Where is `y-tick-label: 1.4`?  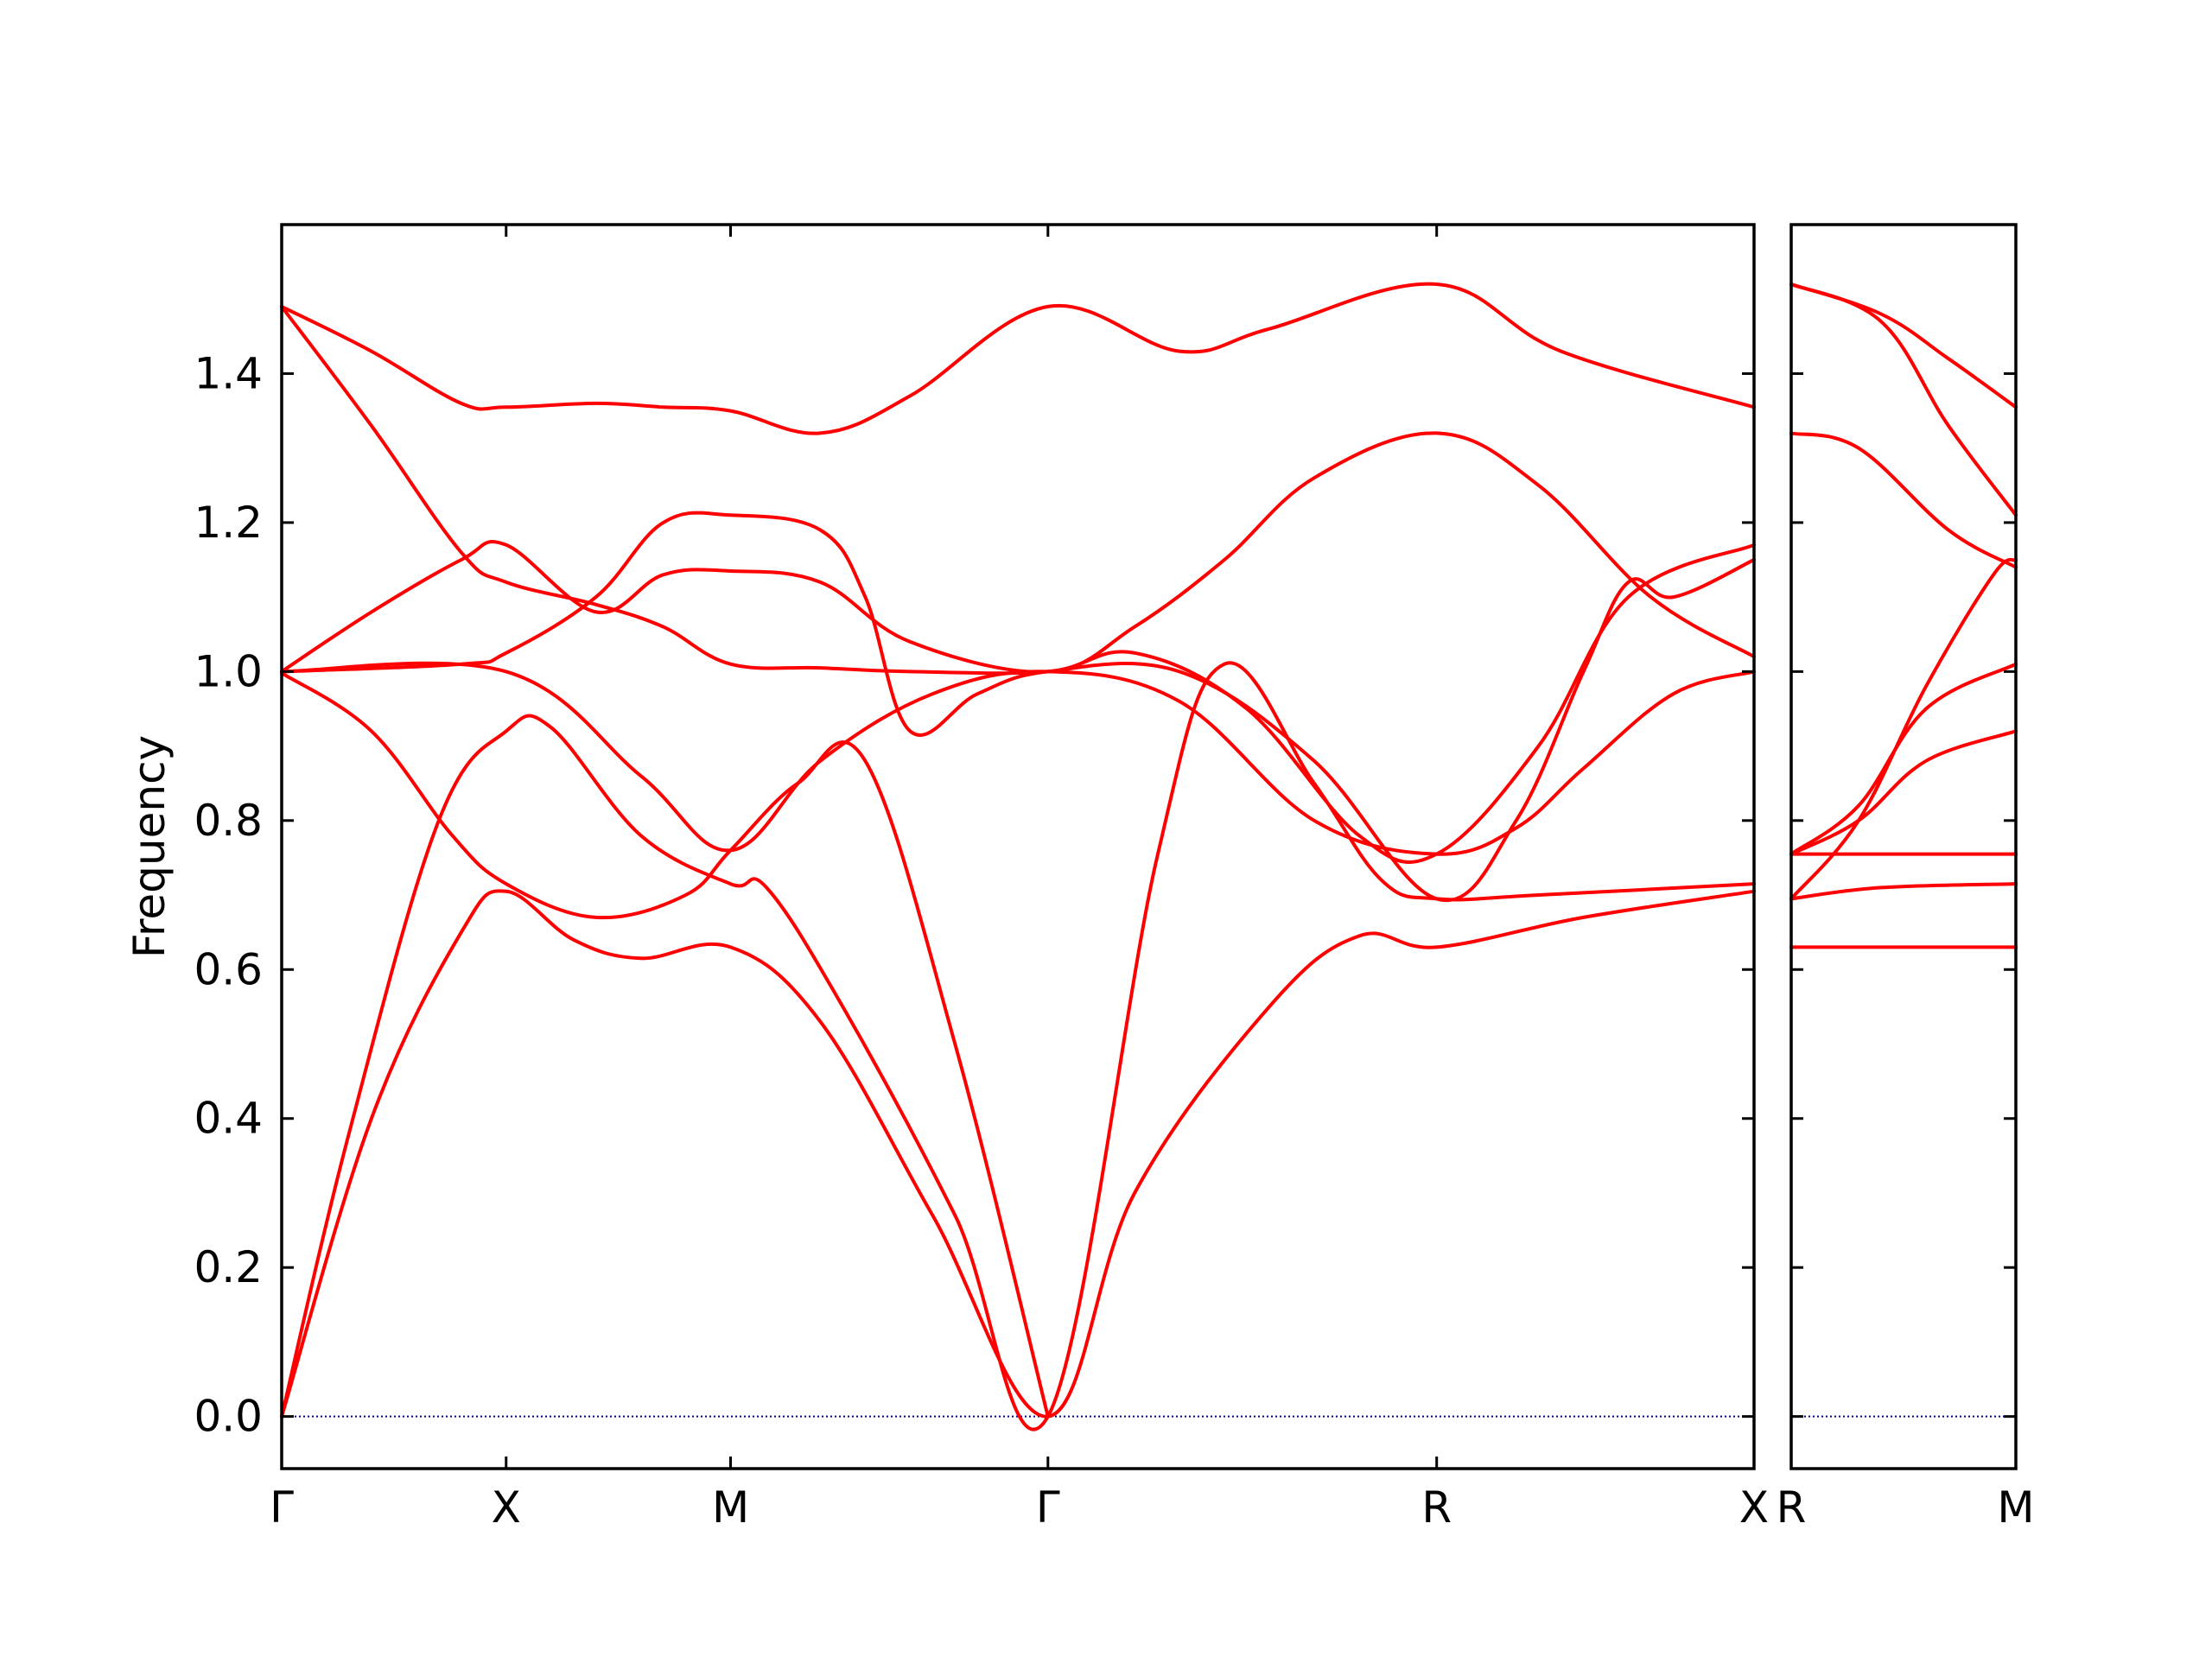
y-tick-label: 1.4 is located at coordinates (229, 373).